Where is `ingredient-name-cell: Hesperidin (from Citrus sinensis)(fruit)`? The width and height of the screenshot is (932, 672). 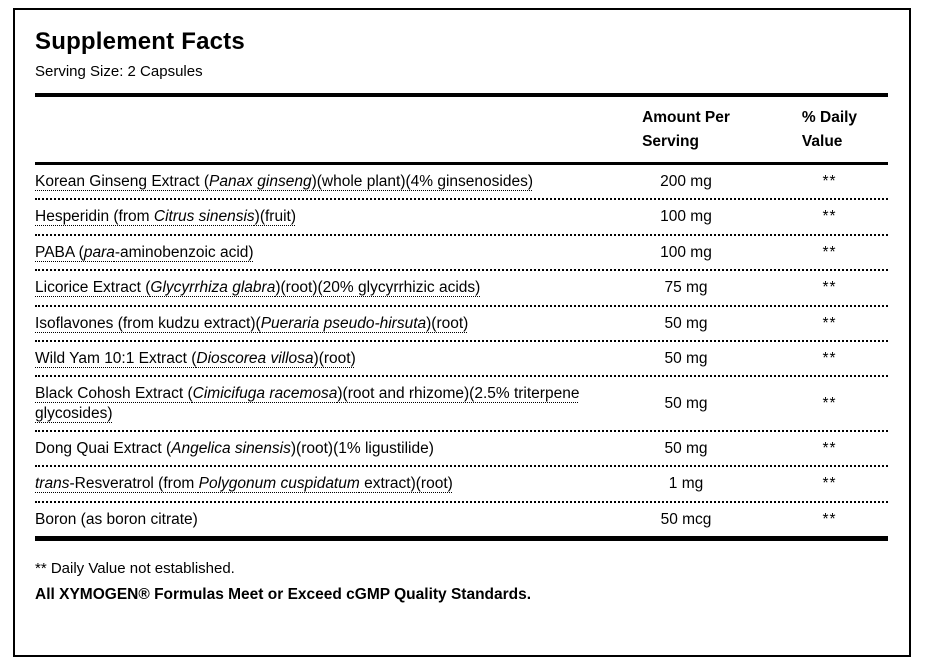 ingredient-name-cell: Hesperidin (from Citrus sinensis)(fruit) is located at coordinates (318, 216).